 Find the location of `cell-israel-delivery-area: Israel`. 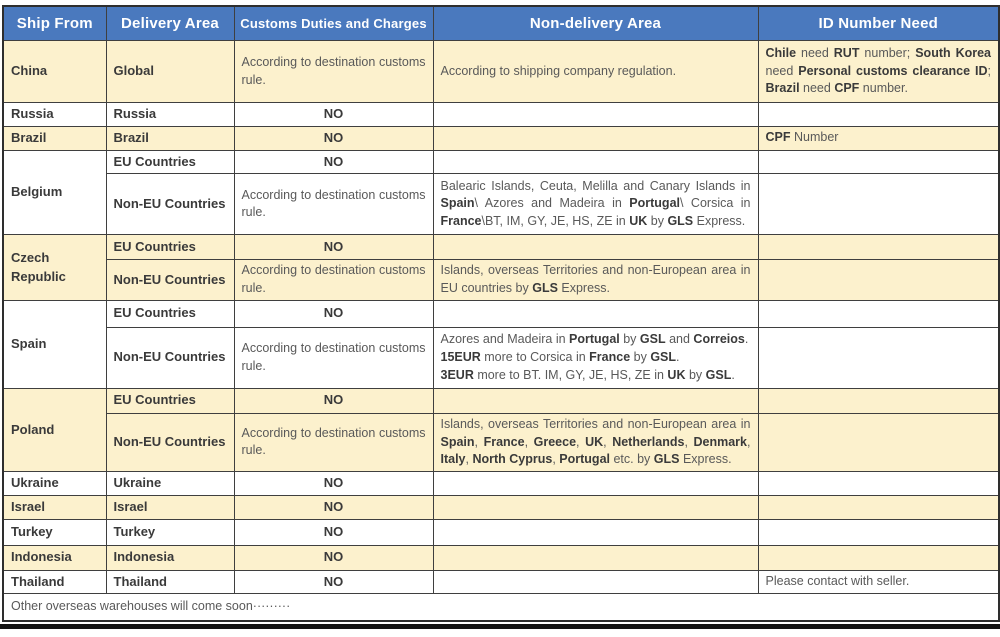

cell-israel-delivery-area: Israel is located at coordinates (170, 507).